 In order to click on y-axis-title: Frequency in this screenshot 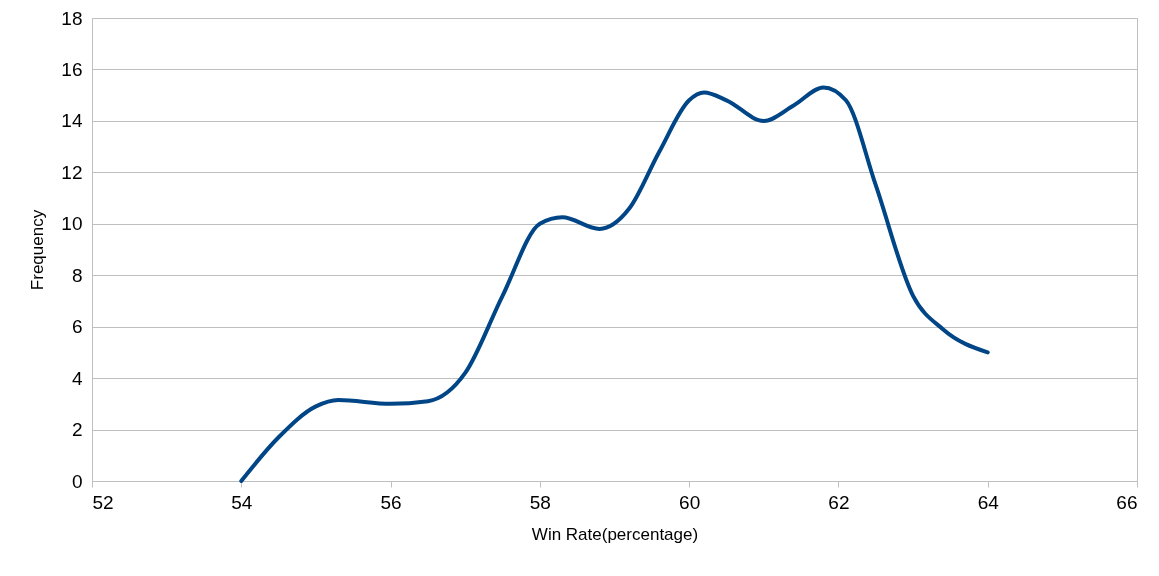, I will do `click(38, 250)`.